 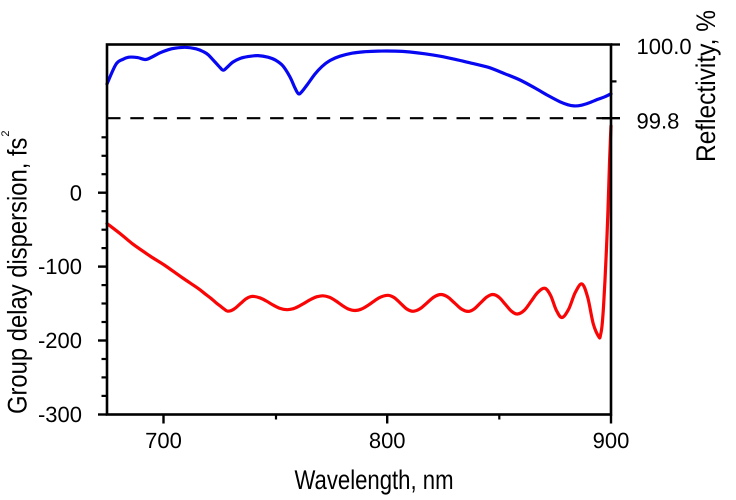 What do you see at coordinates (18, 276) in the screenshot?
I see `svg-text: Group delay dispersion, fs` at bounding box center [18, 276].